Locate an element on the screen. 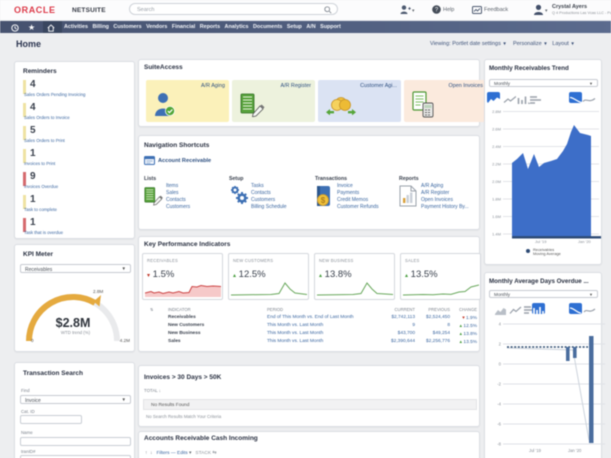  svg-text: 2 is located at coordinates (500, 344).